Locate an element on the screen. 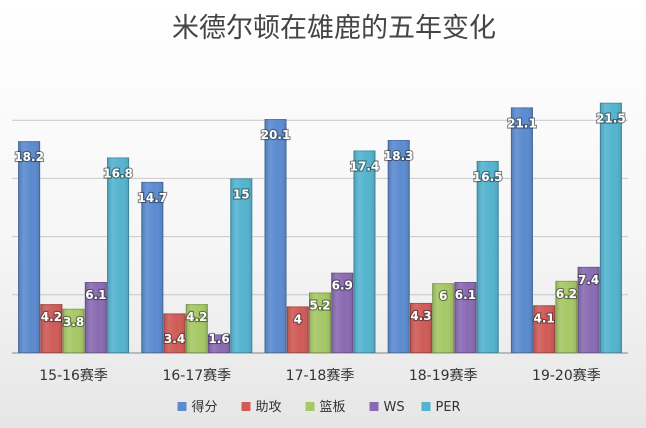 The width and height of the screenshot is (646, 428). legend-item: 篮板 is located at coordinates (325, 407).